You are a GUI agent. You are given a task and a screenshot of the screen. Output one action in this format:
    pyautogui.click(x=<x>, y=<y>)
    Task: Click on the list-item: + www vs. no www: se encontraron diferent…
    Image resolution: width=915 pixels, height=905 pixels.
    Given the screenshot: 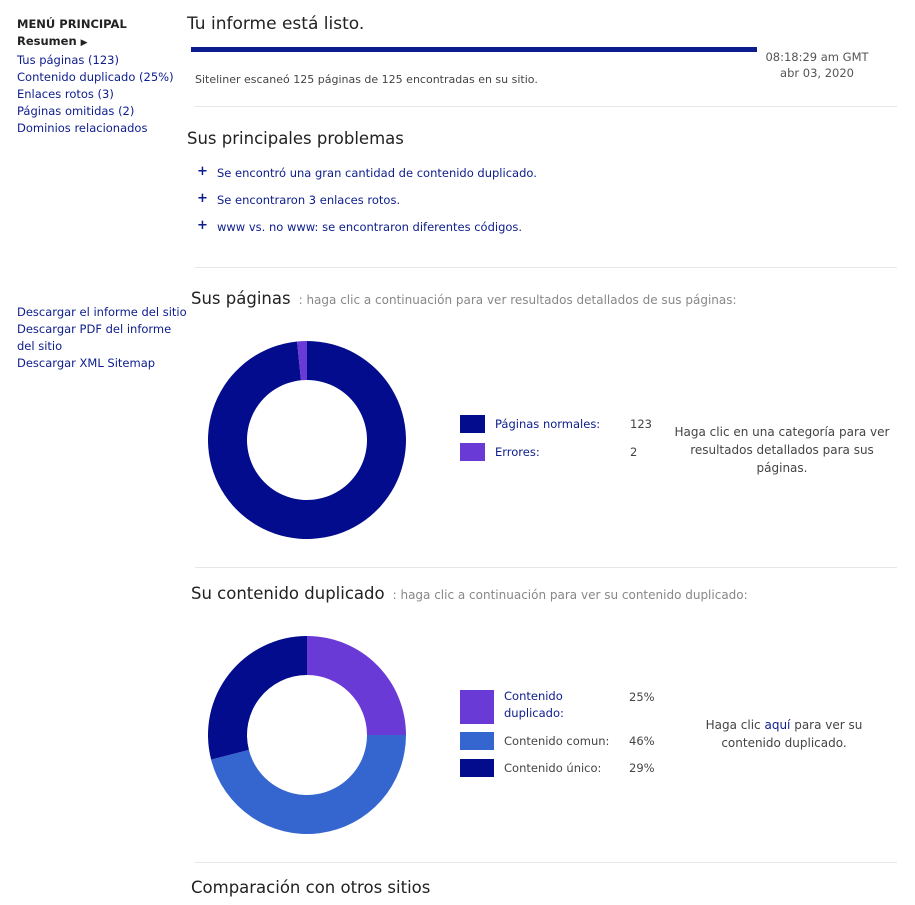 What is the action you would take?
    pyautogui.click(x=367, y=232)
    